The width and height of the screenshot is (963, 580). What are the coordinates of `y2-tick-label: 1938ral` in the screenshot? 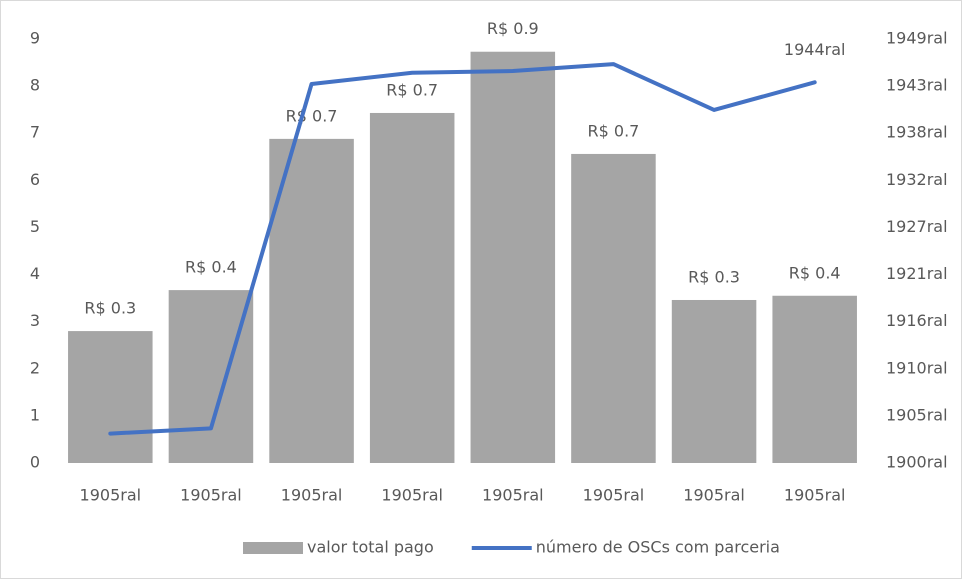 It's located at (917, 132).